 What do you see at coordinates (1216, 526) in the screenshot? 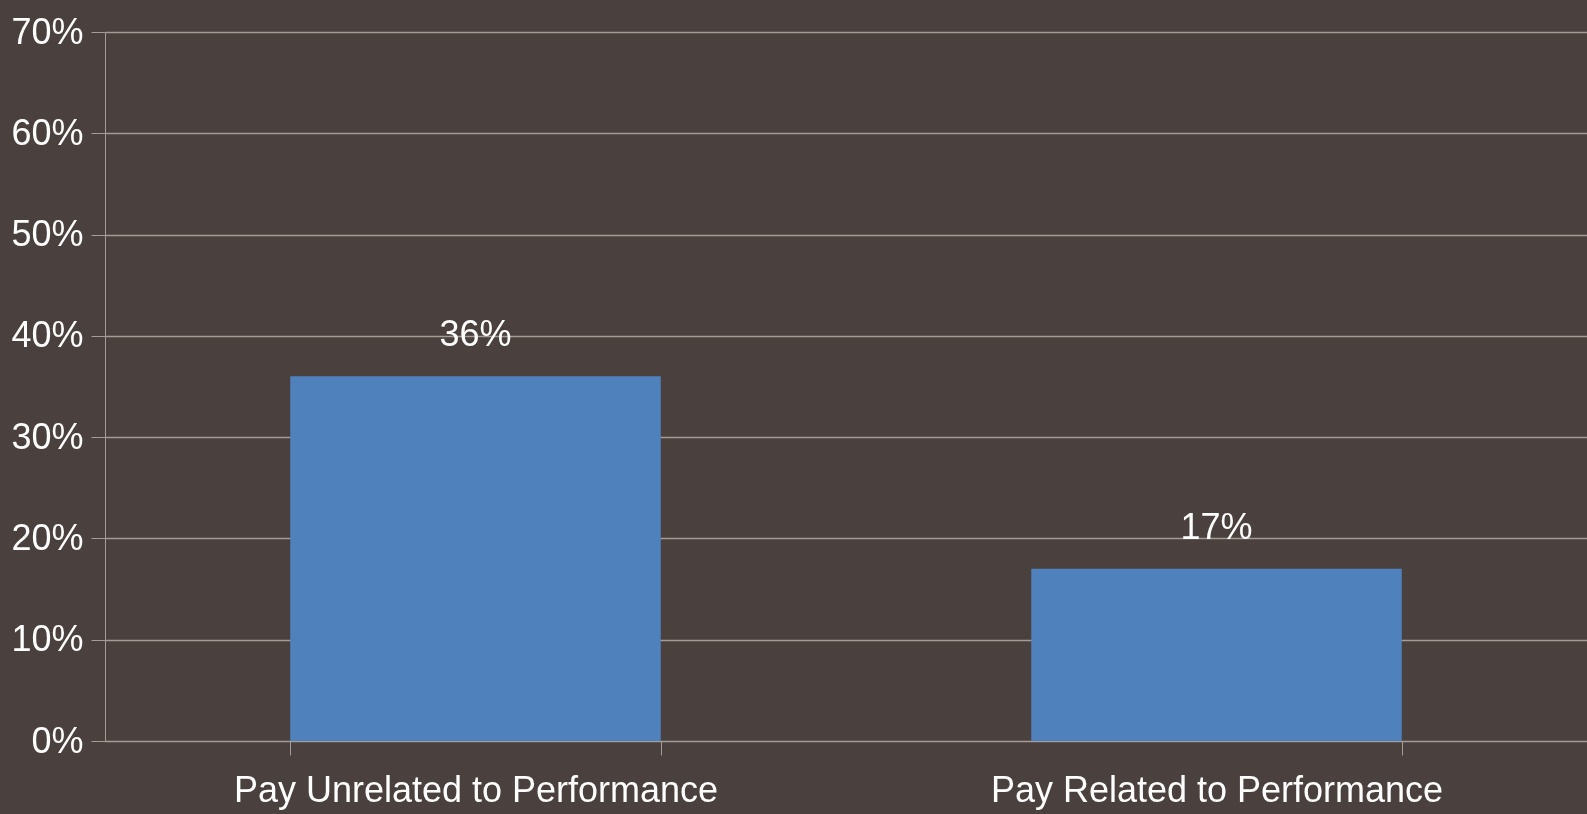
I see `data-label: 17%` at bounding box center [1216, 526].